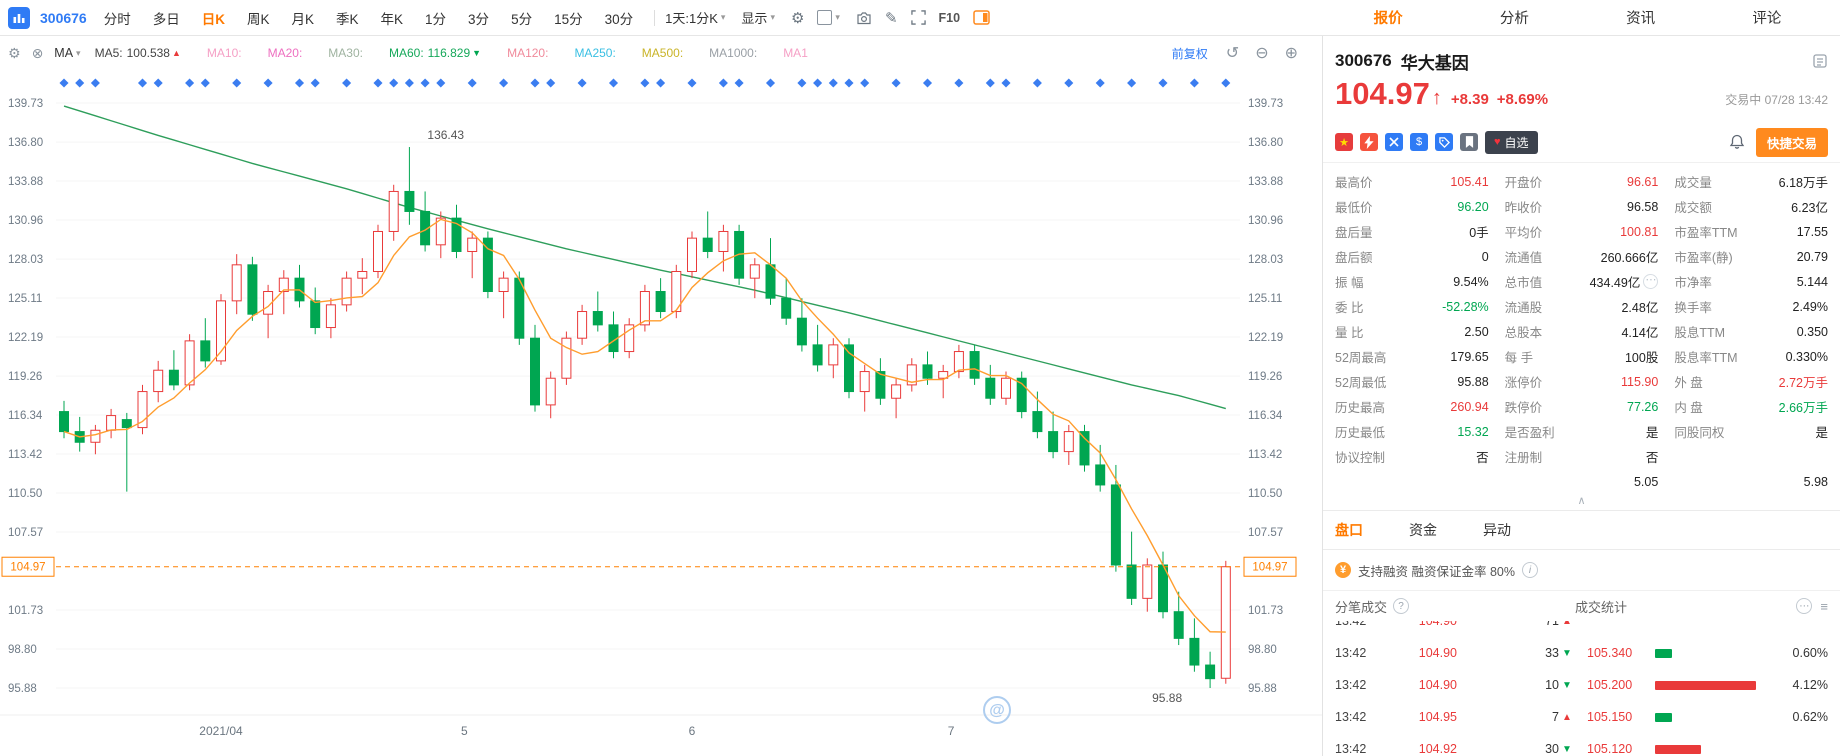 Image resolution: width=1840 pixels, height=756 pixels. I want to click on f10-button: F10, so click(949, 17).